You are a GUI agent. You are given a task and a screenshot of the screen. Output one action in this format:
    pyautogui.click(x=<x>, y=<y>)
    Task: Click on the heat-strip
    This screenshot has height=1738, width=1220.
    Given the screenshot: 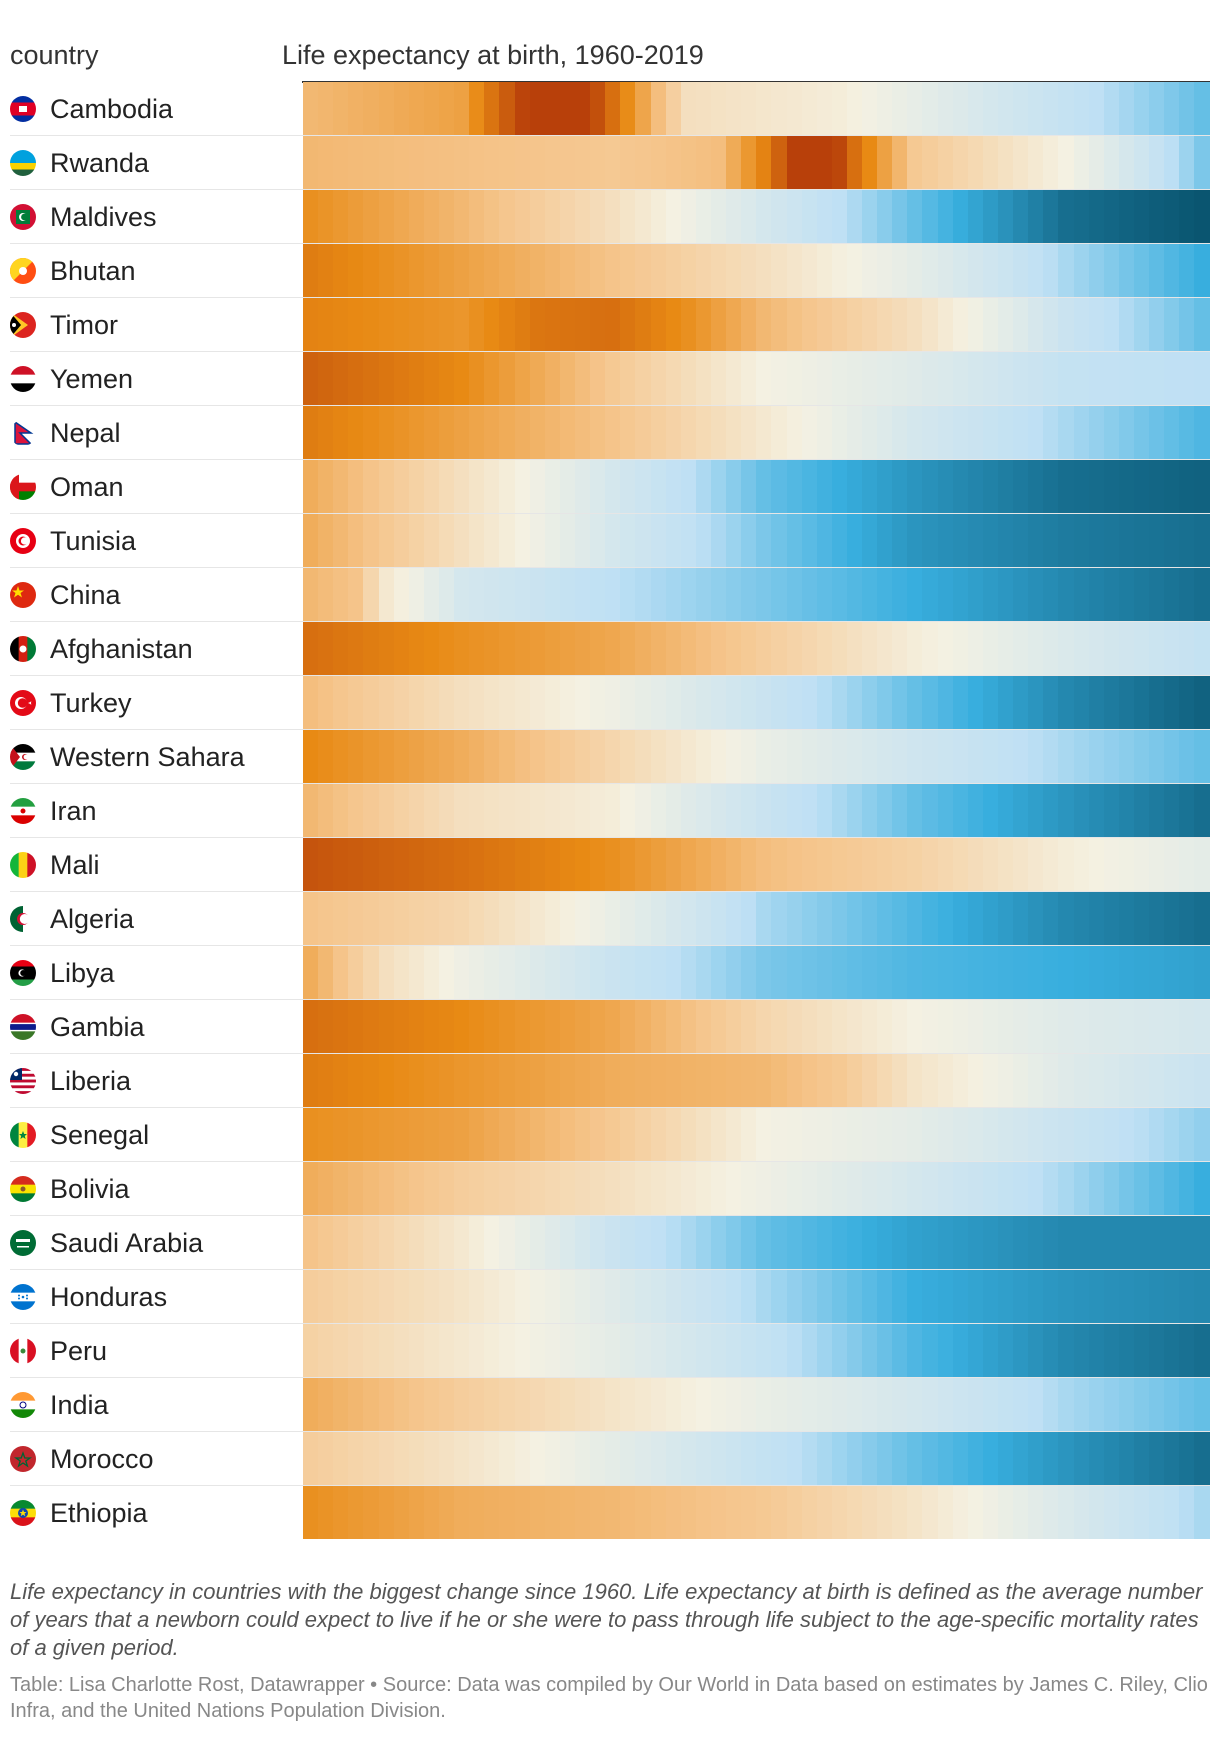 What is the action you would take?
    pyautogui.click(x=756, y=540)
    